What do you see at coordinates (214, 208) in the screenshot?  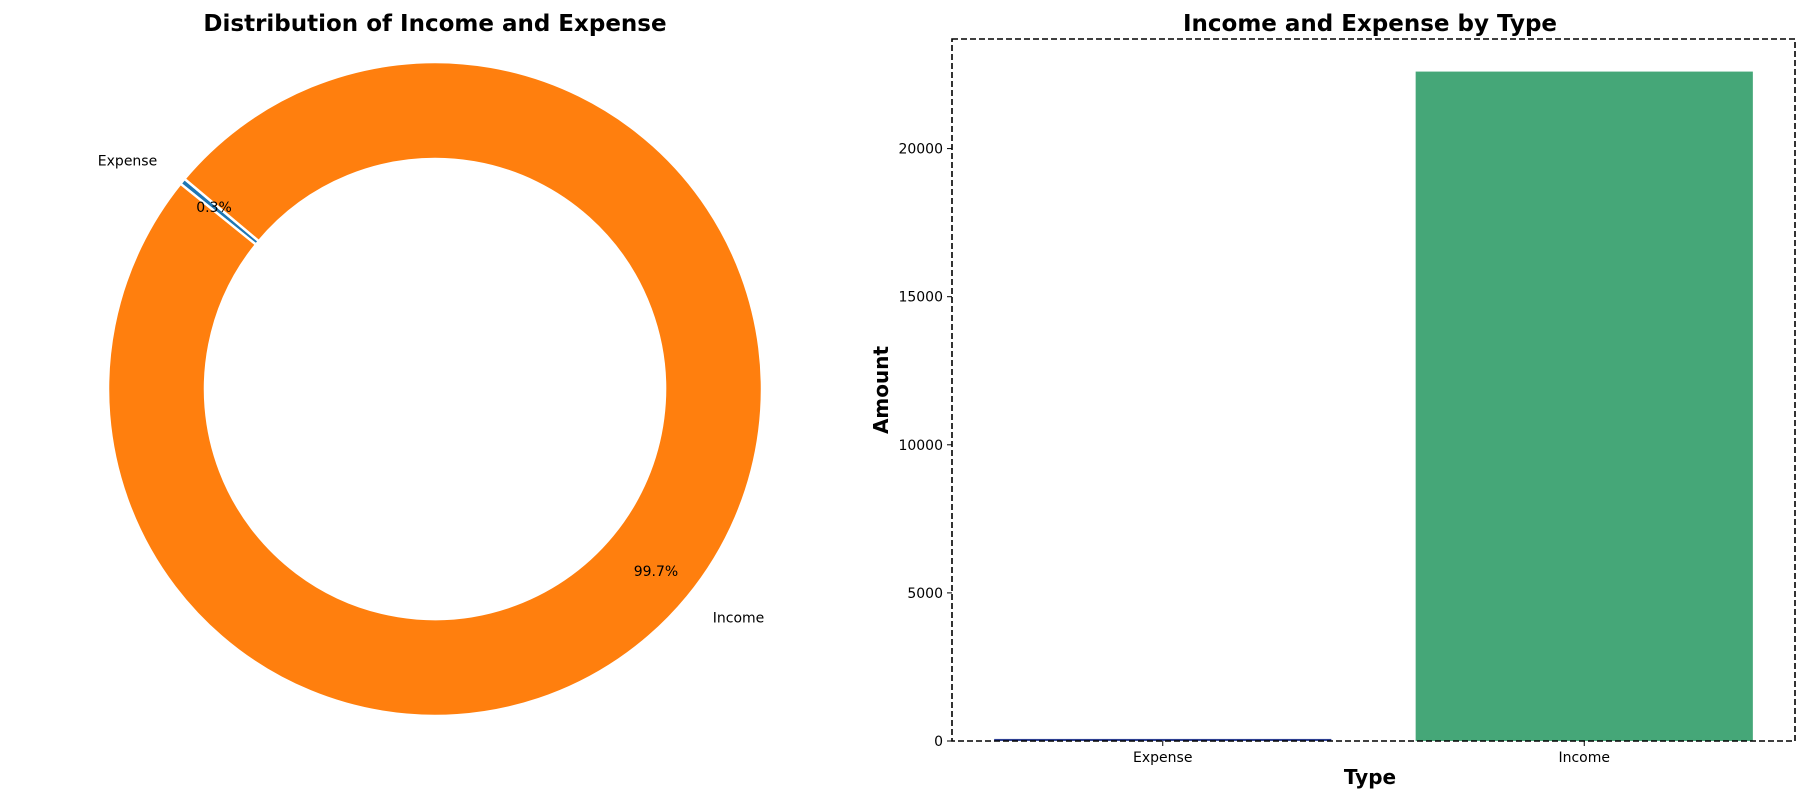 I see `pie-percent-expense: 0.3%` at bounding box center [214, 208].